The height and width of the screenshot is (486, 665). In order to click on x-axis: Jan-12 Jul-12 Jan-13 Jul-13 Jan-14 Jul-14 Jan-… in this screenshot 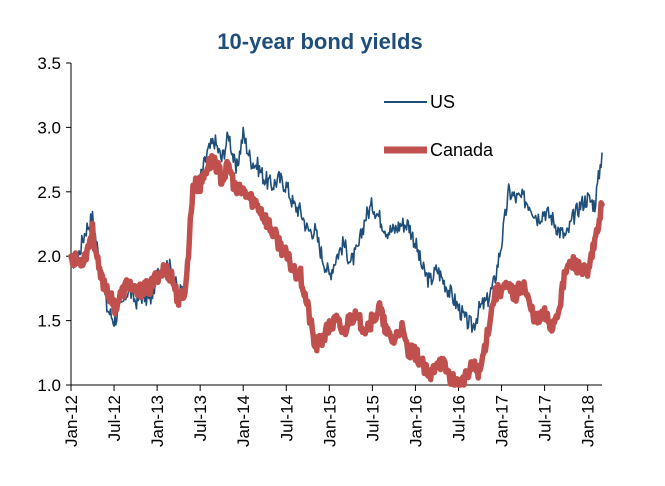, I will do `click(332, 415)`.